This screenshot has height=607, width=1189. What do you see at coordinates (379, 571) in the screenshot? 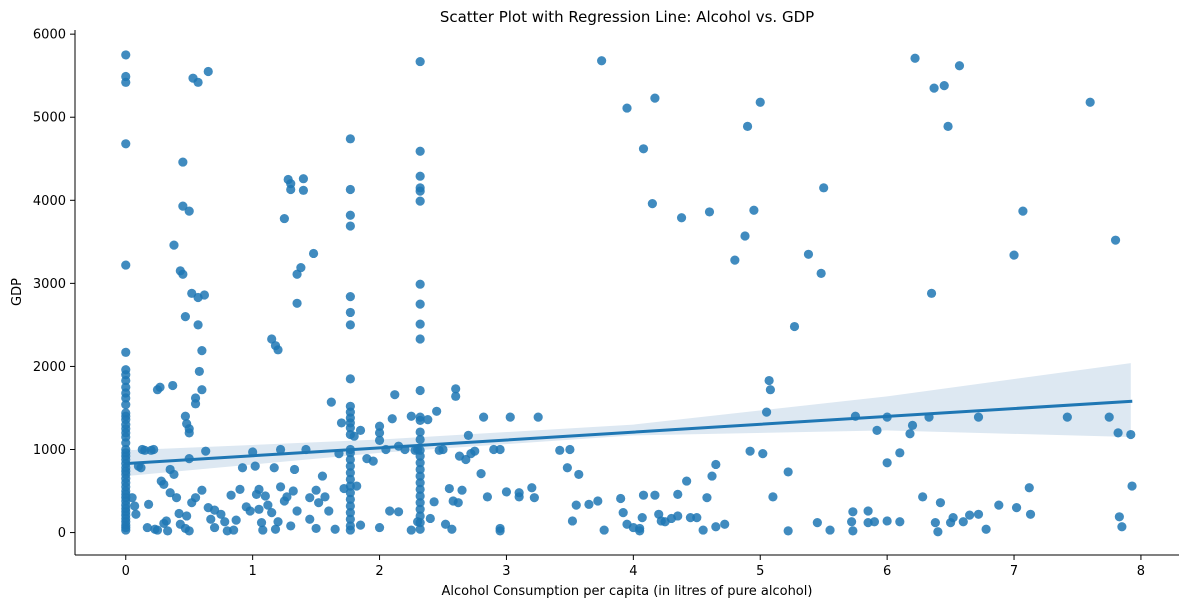
I see `x-tick-label: 2` at bounding box center [379, 571].